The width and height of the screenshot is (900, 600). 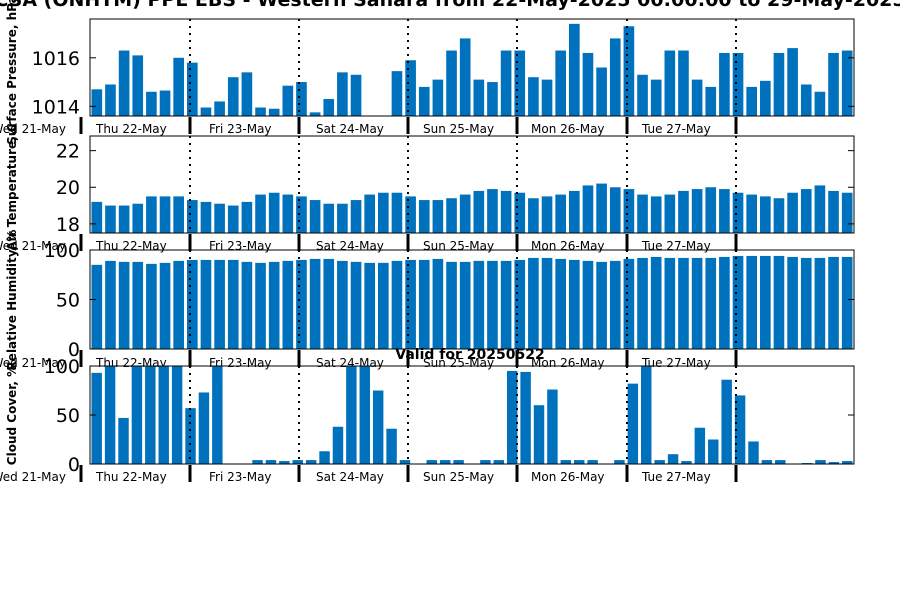 I want to click on plot-frame, so click(x=472, y=184).